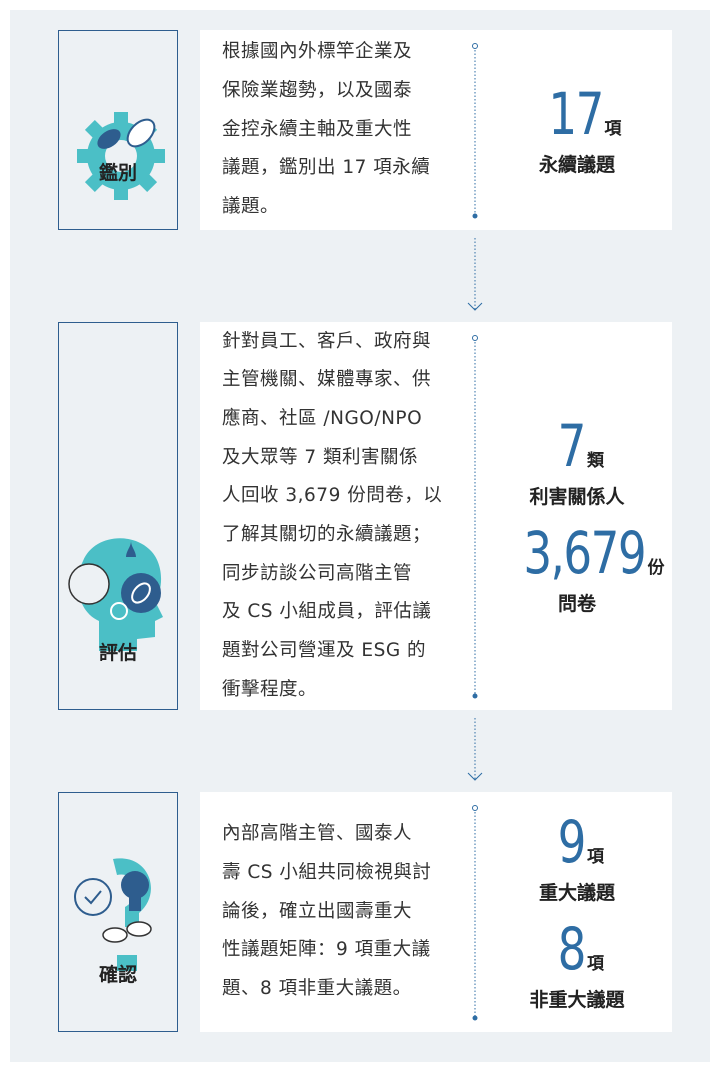 The image size is (720, 1072). What do you see at coordinates (320, 457) in the screenshot?
I see `text-line: 及大眾等 7 類利害關係` at bounding box center [320, 457].